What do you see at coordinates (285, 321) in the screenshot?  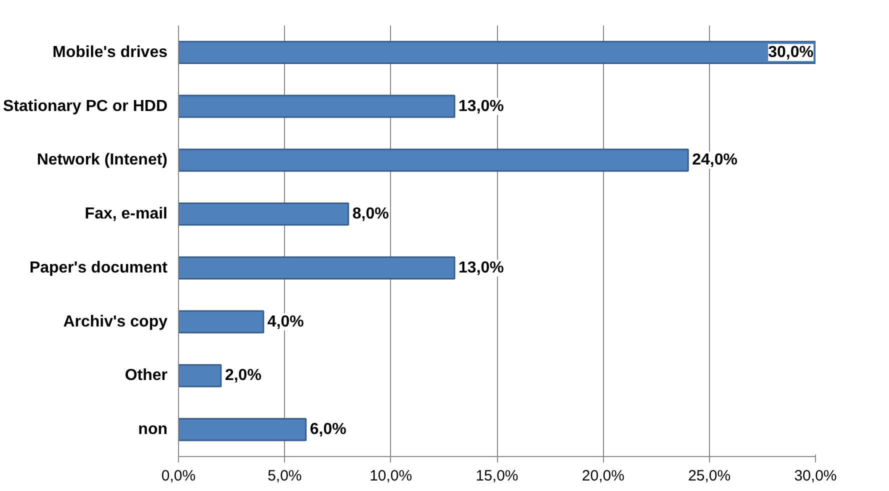 I see `data-label: 4,0%` at bounding box center [285, 321].